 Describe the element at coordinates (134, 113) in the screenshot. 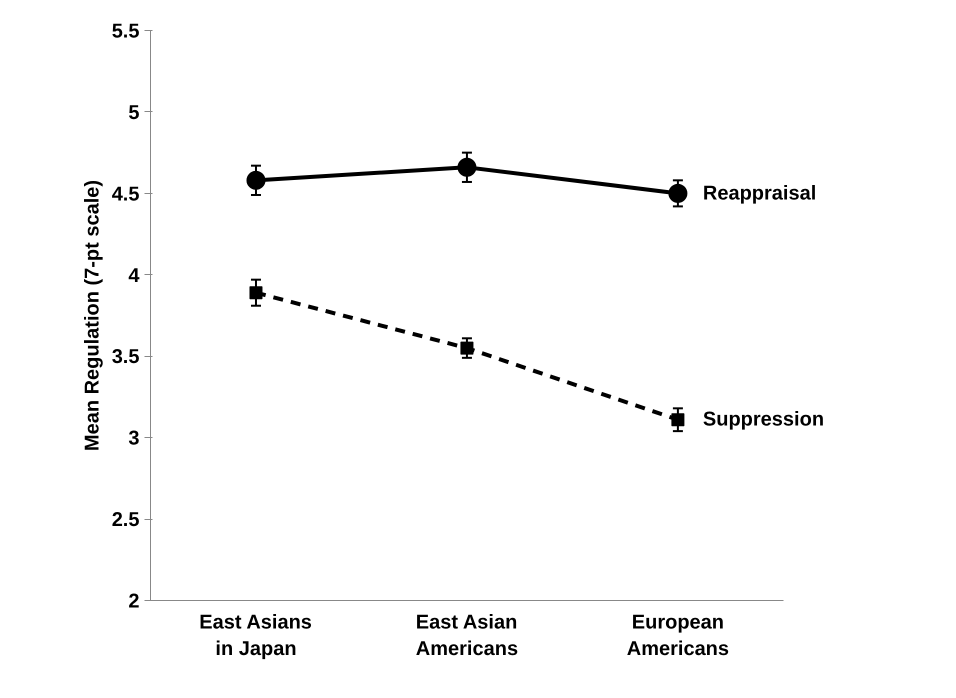

I see `y-tick-label: 5` at that location.